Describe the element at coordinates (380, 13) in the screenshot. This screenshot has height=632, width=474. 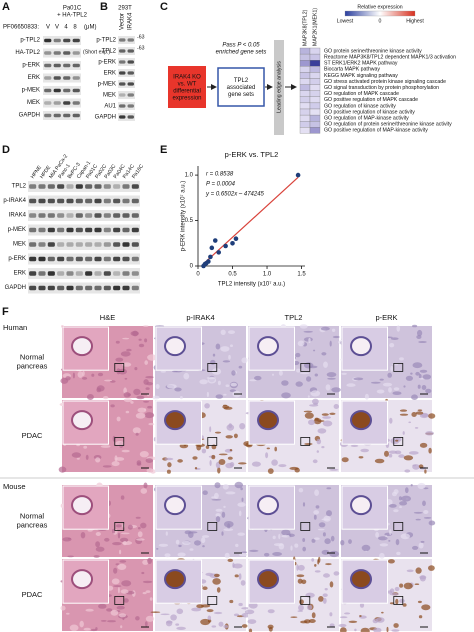
I see `legend-gradient` at that location.